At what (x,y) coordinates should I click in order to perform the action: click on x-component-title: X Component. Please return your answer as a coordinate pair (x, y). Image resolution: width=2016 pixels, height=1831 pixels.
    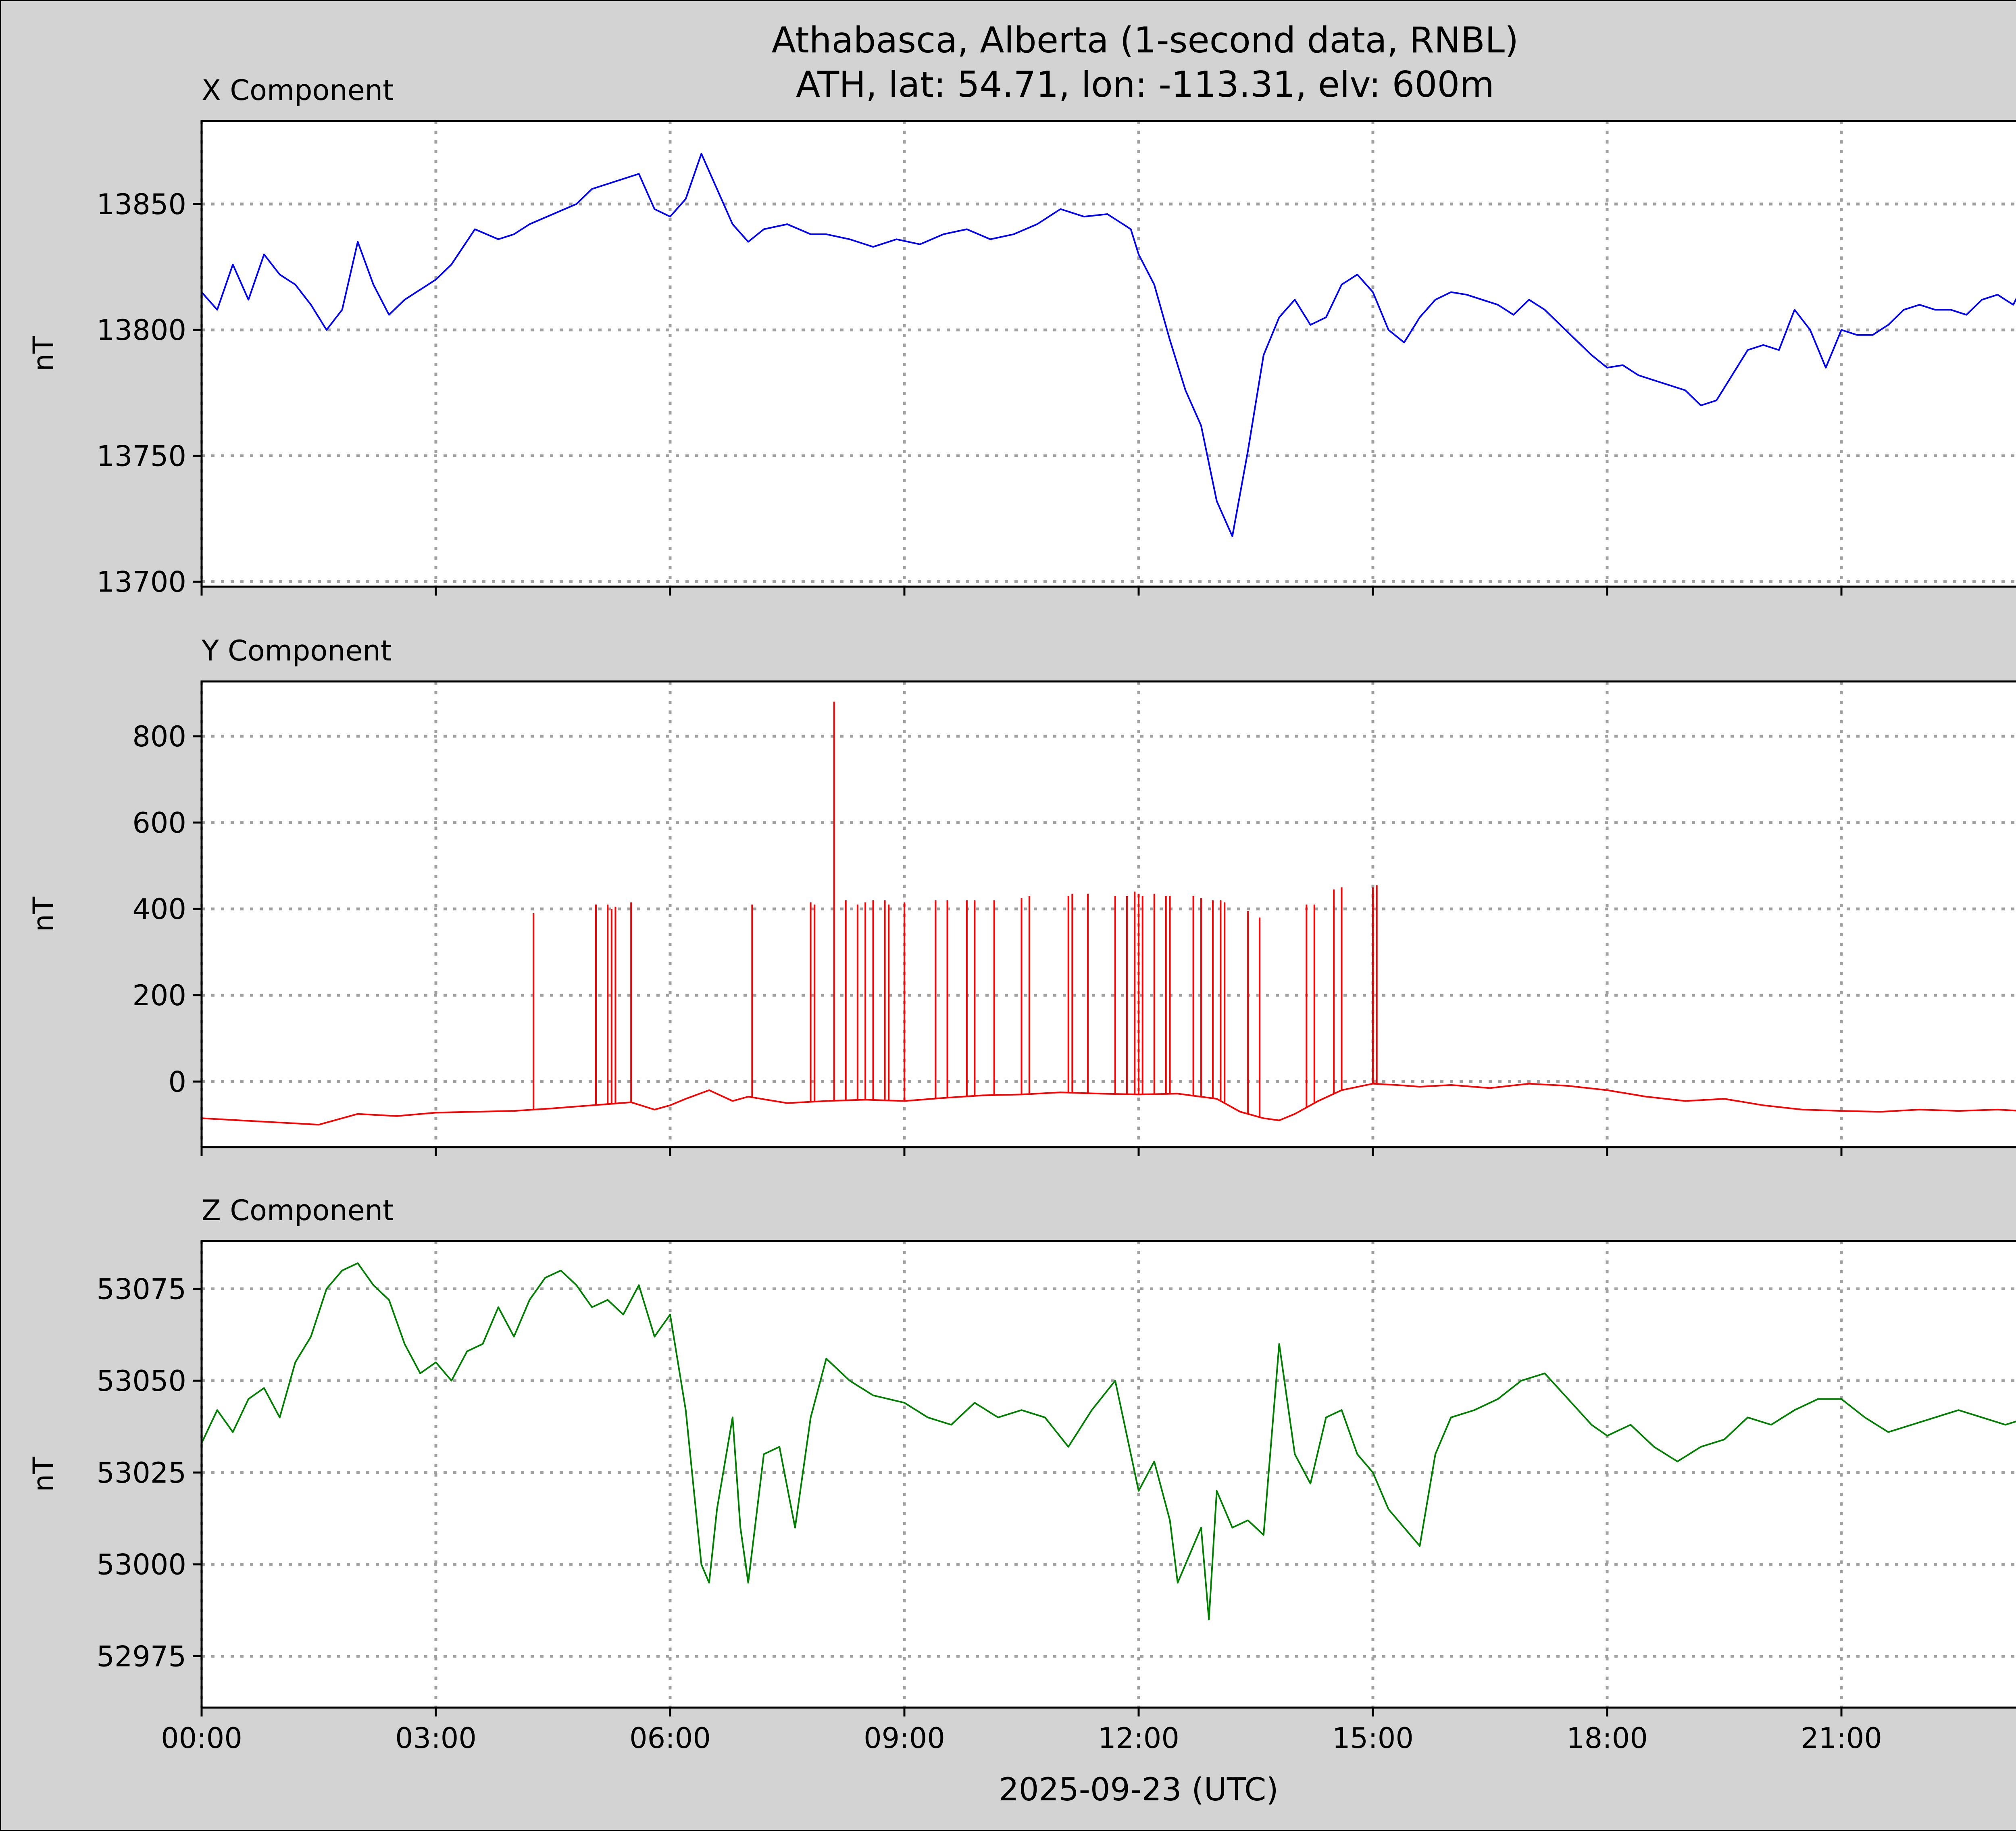
    Looking at the image, I should click on (298, 90).